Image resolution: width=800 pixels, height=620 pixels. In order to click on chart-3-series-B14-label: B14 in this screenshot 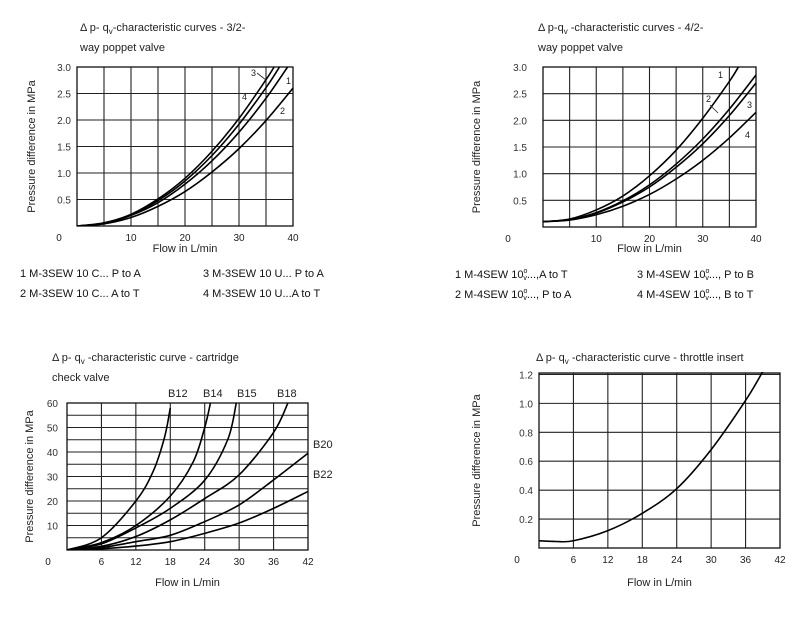, I will do `click(213, 394)`.